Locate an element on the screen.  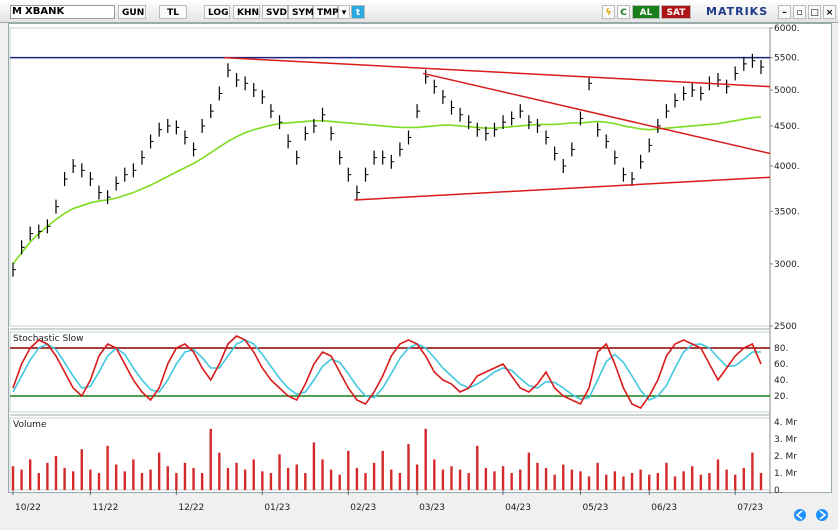
nav-arrows-icon is located at coordinates (812, 515).